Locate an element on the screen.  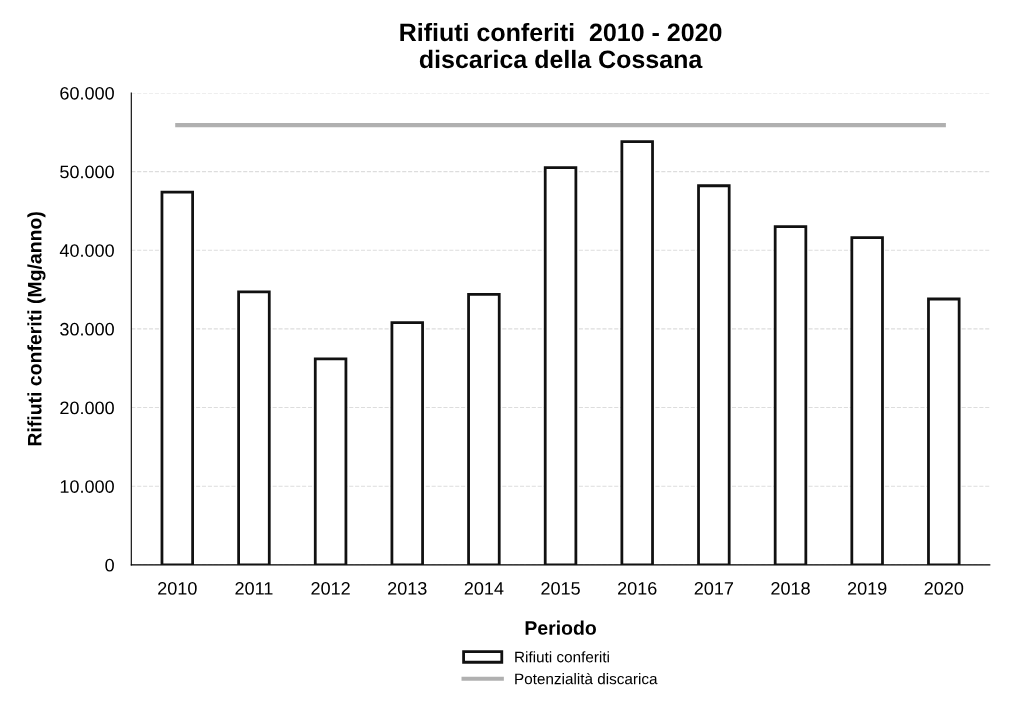
y-tick-label: 40.000 is located at coordinates (86, 250).